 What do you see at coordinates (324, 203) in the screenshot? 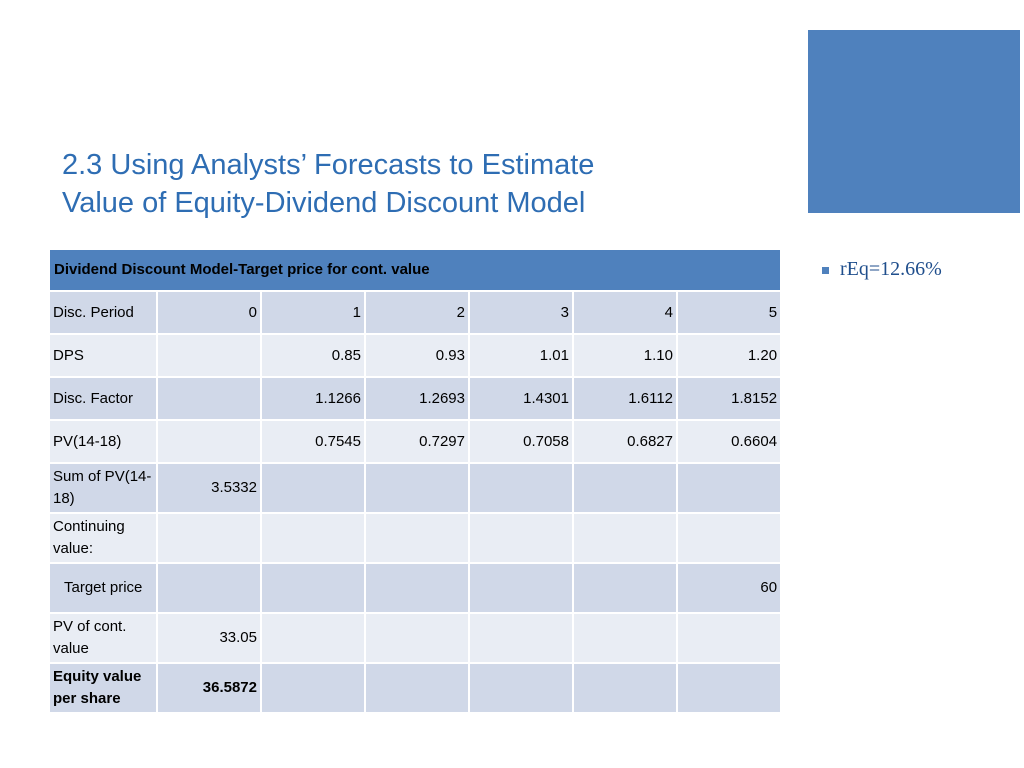
I see `slide-title-line-2: Value of Equity-Dividend Discount Model` at bounding box center [324, 203].